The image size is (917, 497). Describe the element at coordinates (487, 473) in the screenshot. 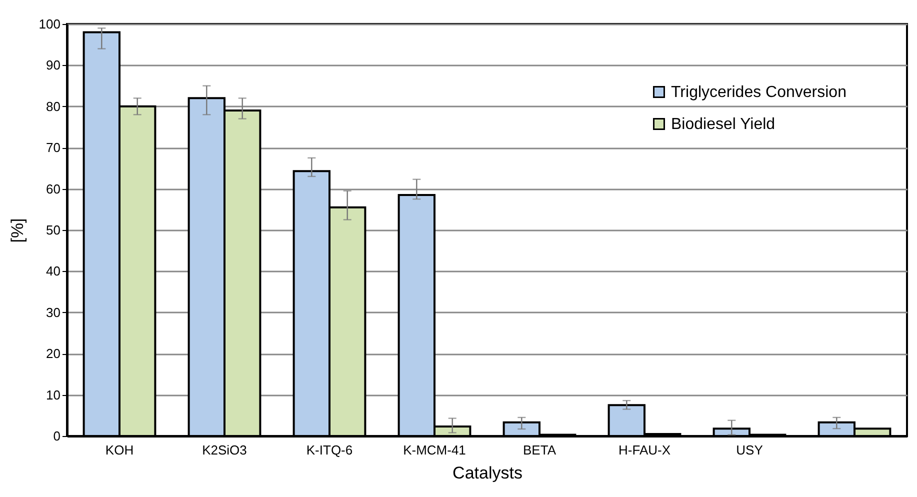

I see `x-axis-title: Catalysts` at that location.